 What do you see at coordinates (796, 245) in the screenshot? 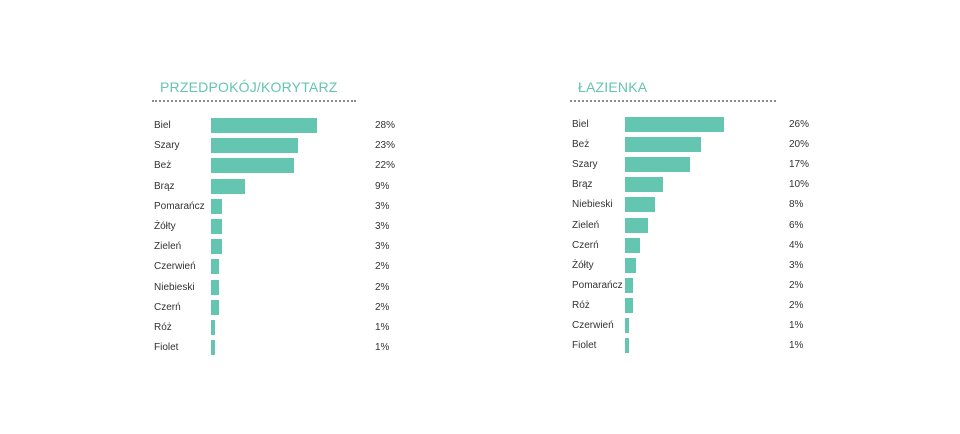
I see `value-label: 4%` at bounding box center [796, 245].